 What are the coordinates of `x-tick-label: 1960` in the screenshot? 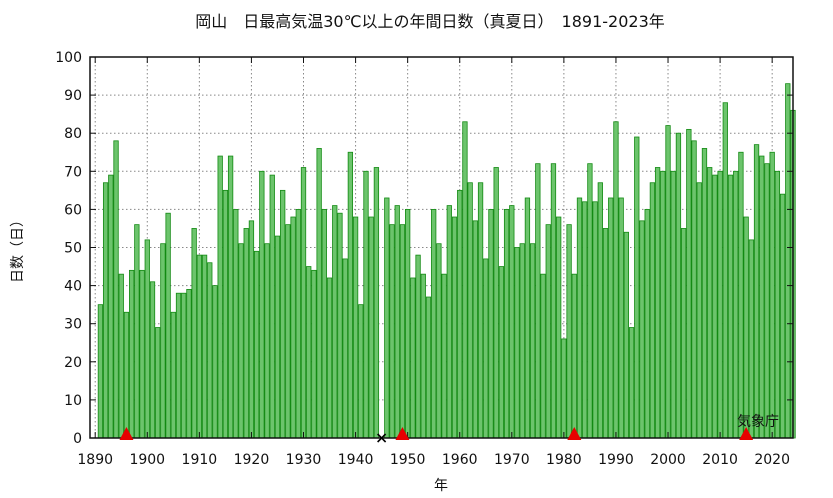 It's located at (460, 460).